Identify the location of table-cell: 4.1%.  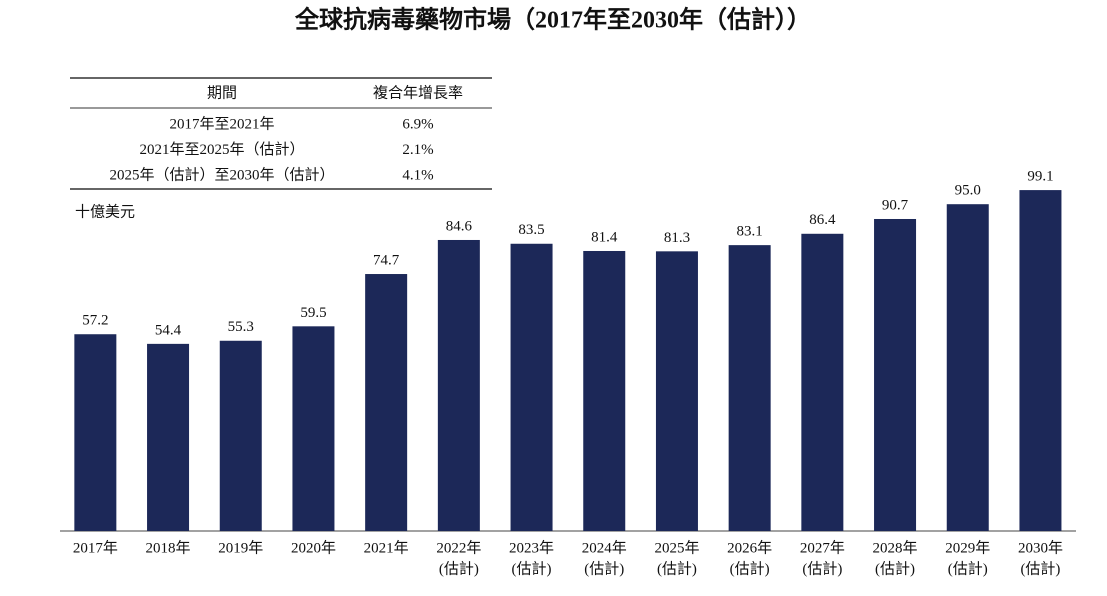
(417, 175).